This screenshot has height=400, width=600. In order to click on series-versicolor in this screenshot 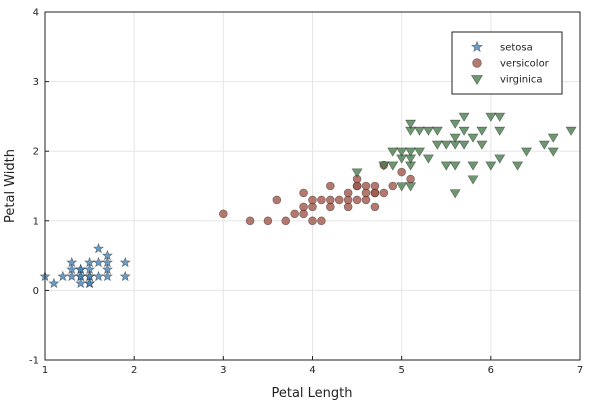, I will do `click(317, 193)`.